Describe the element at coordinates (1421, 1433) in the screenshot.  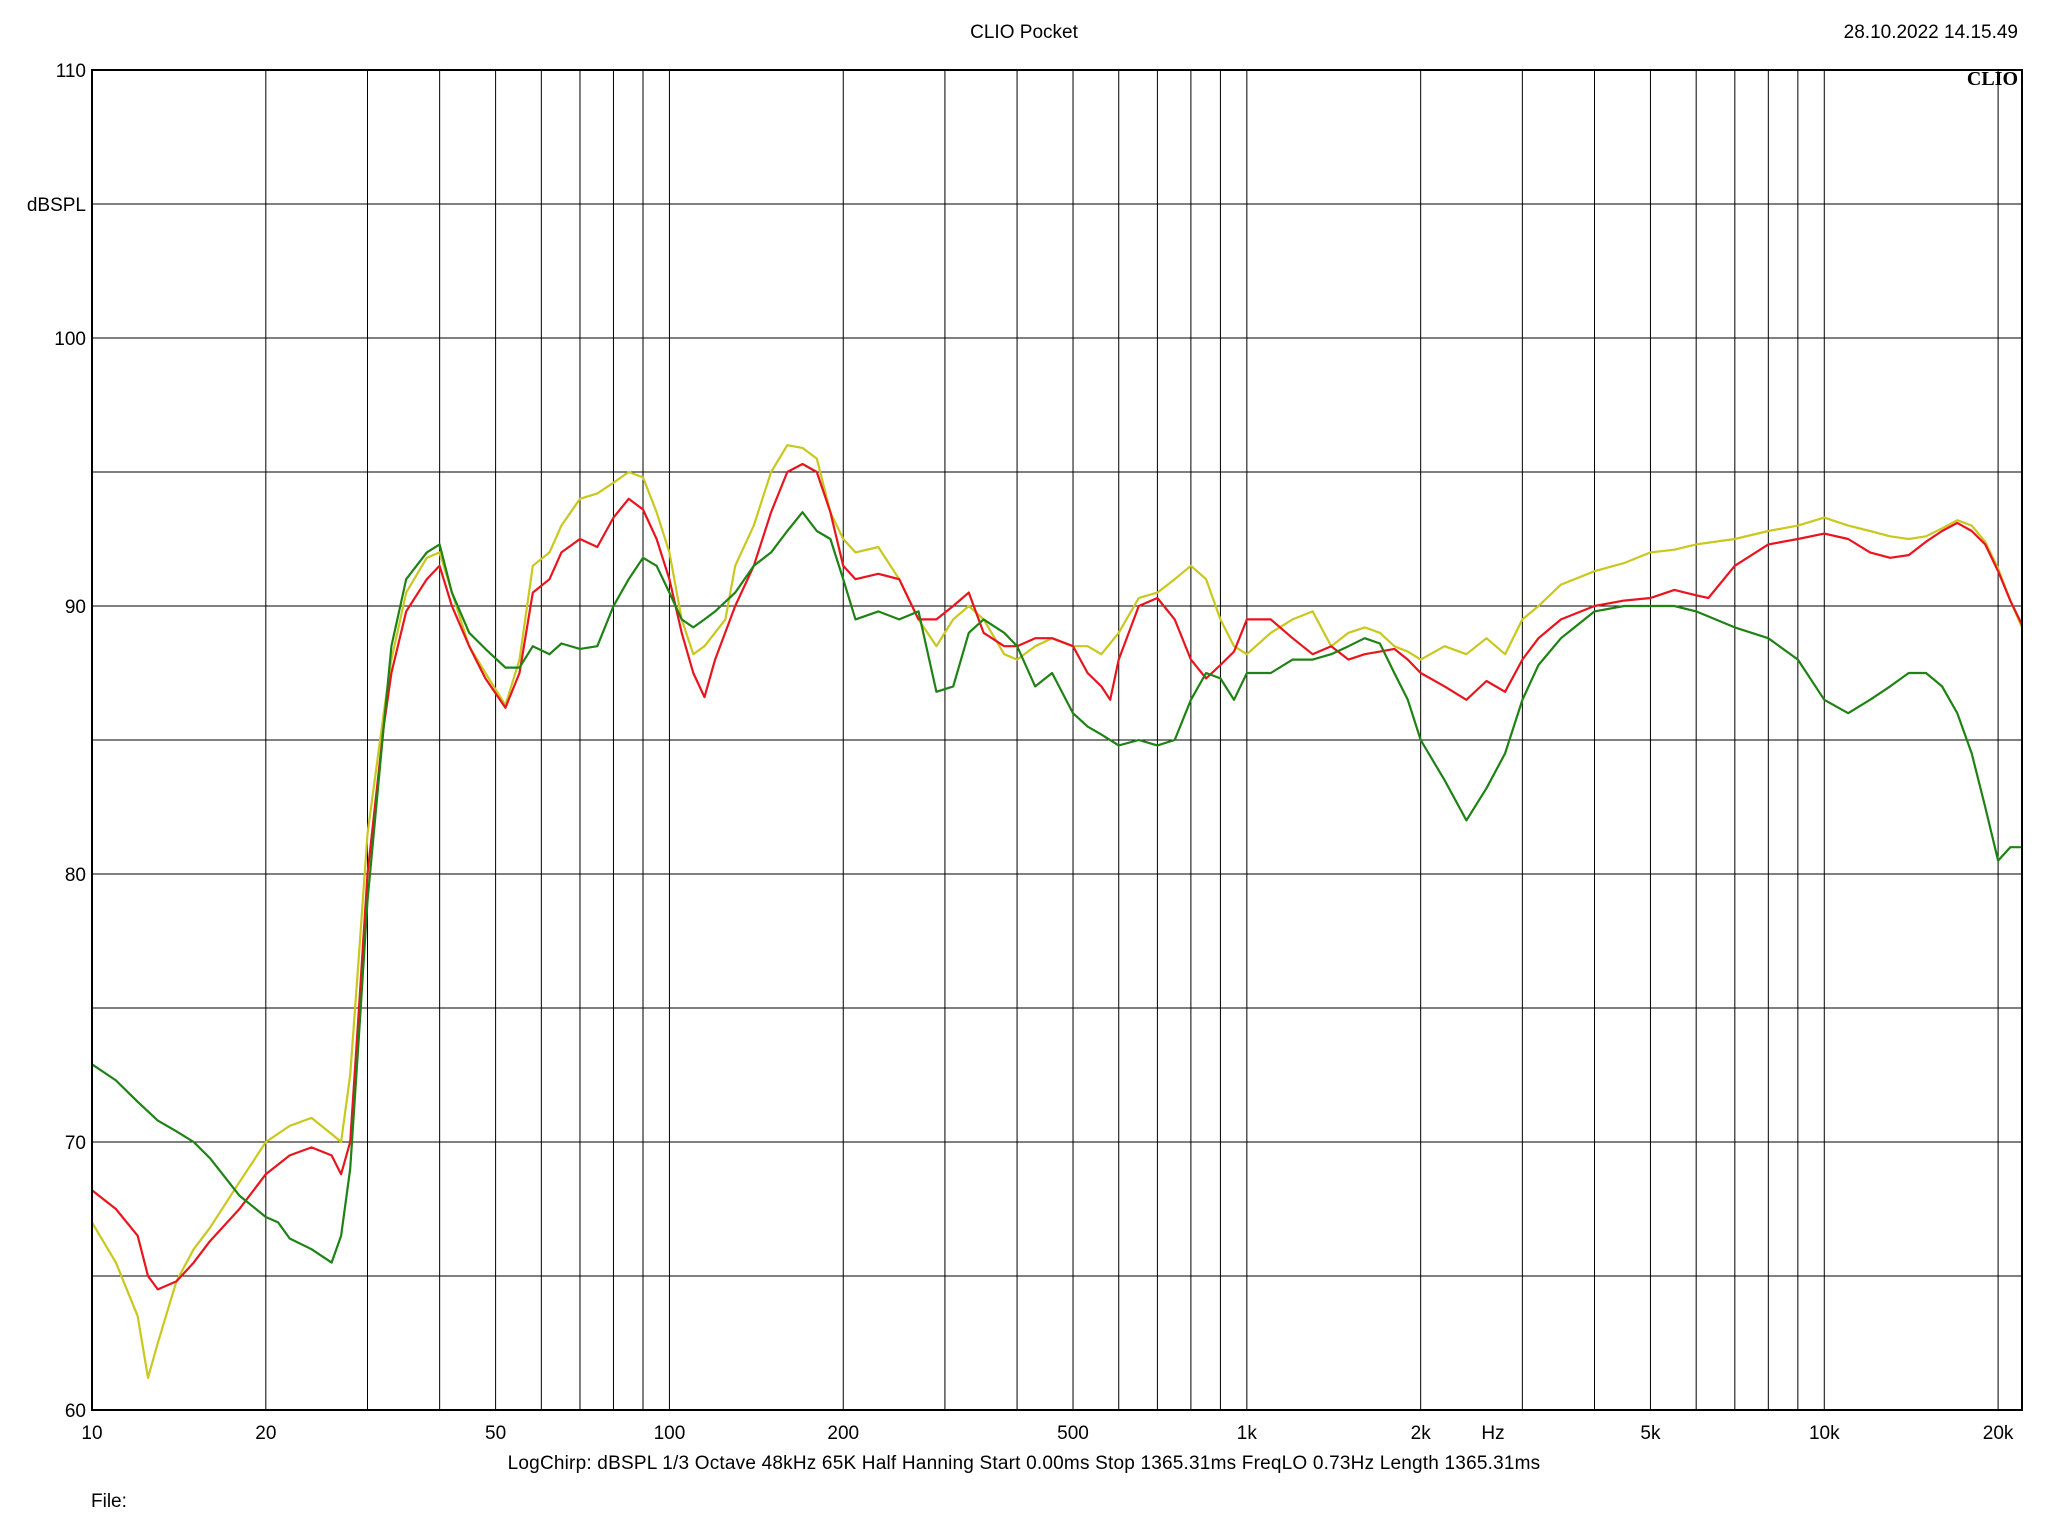
I see `x-tick-label: 2k` at that location.